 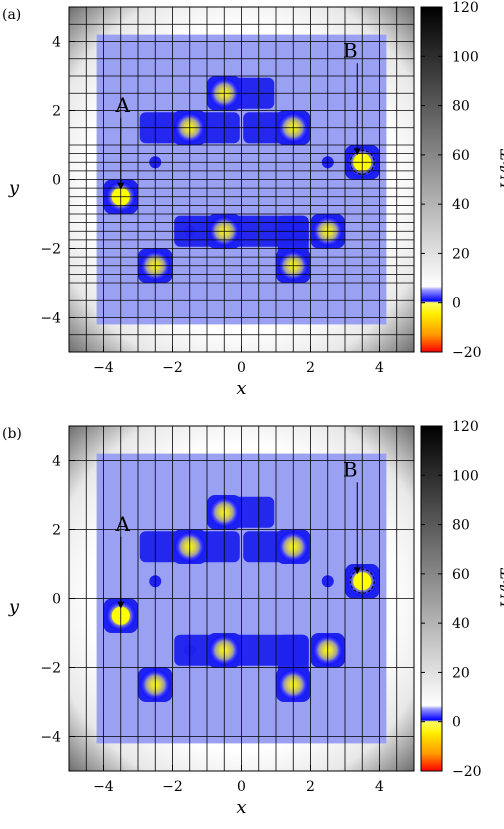 What do you see at coordinates (12, 434) in the screenshot?
I see `panel-label: (b)` at bounding box center [12, 434].